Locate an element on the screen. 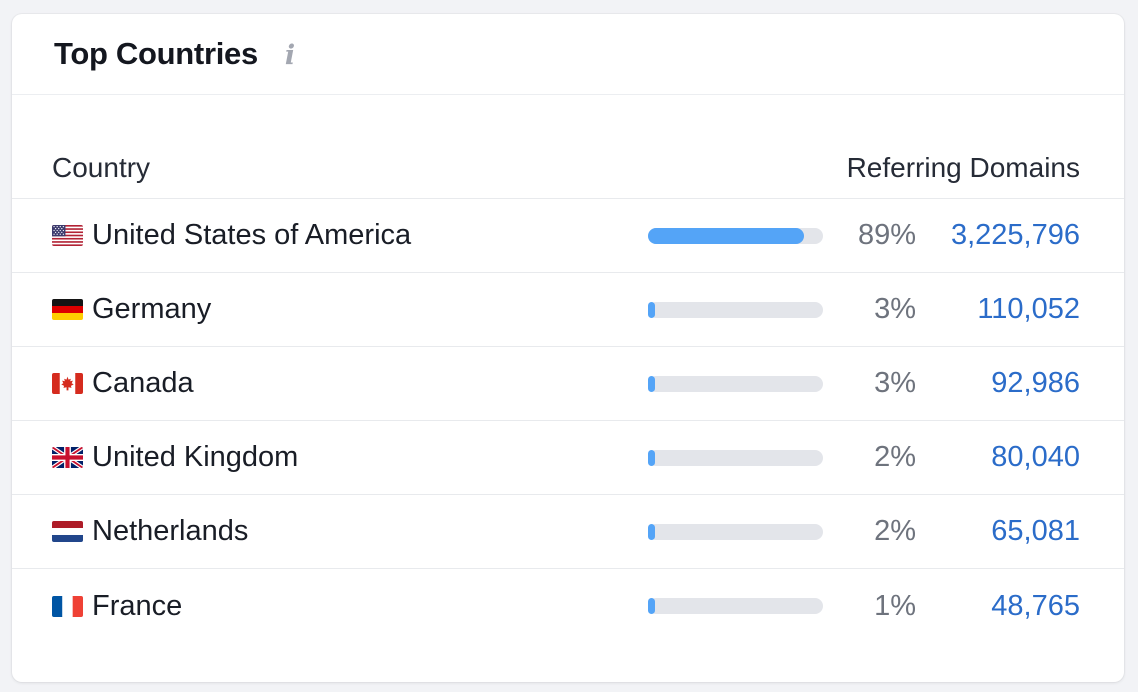  referring-domains-value-link: 110,052 is located at coordinates (1028, 309).